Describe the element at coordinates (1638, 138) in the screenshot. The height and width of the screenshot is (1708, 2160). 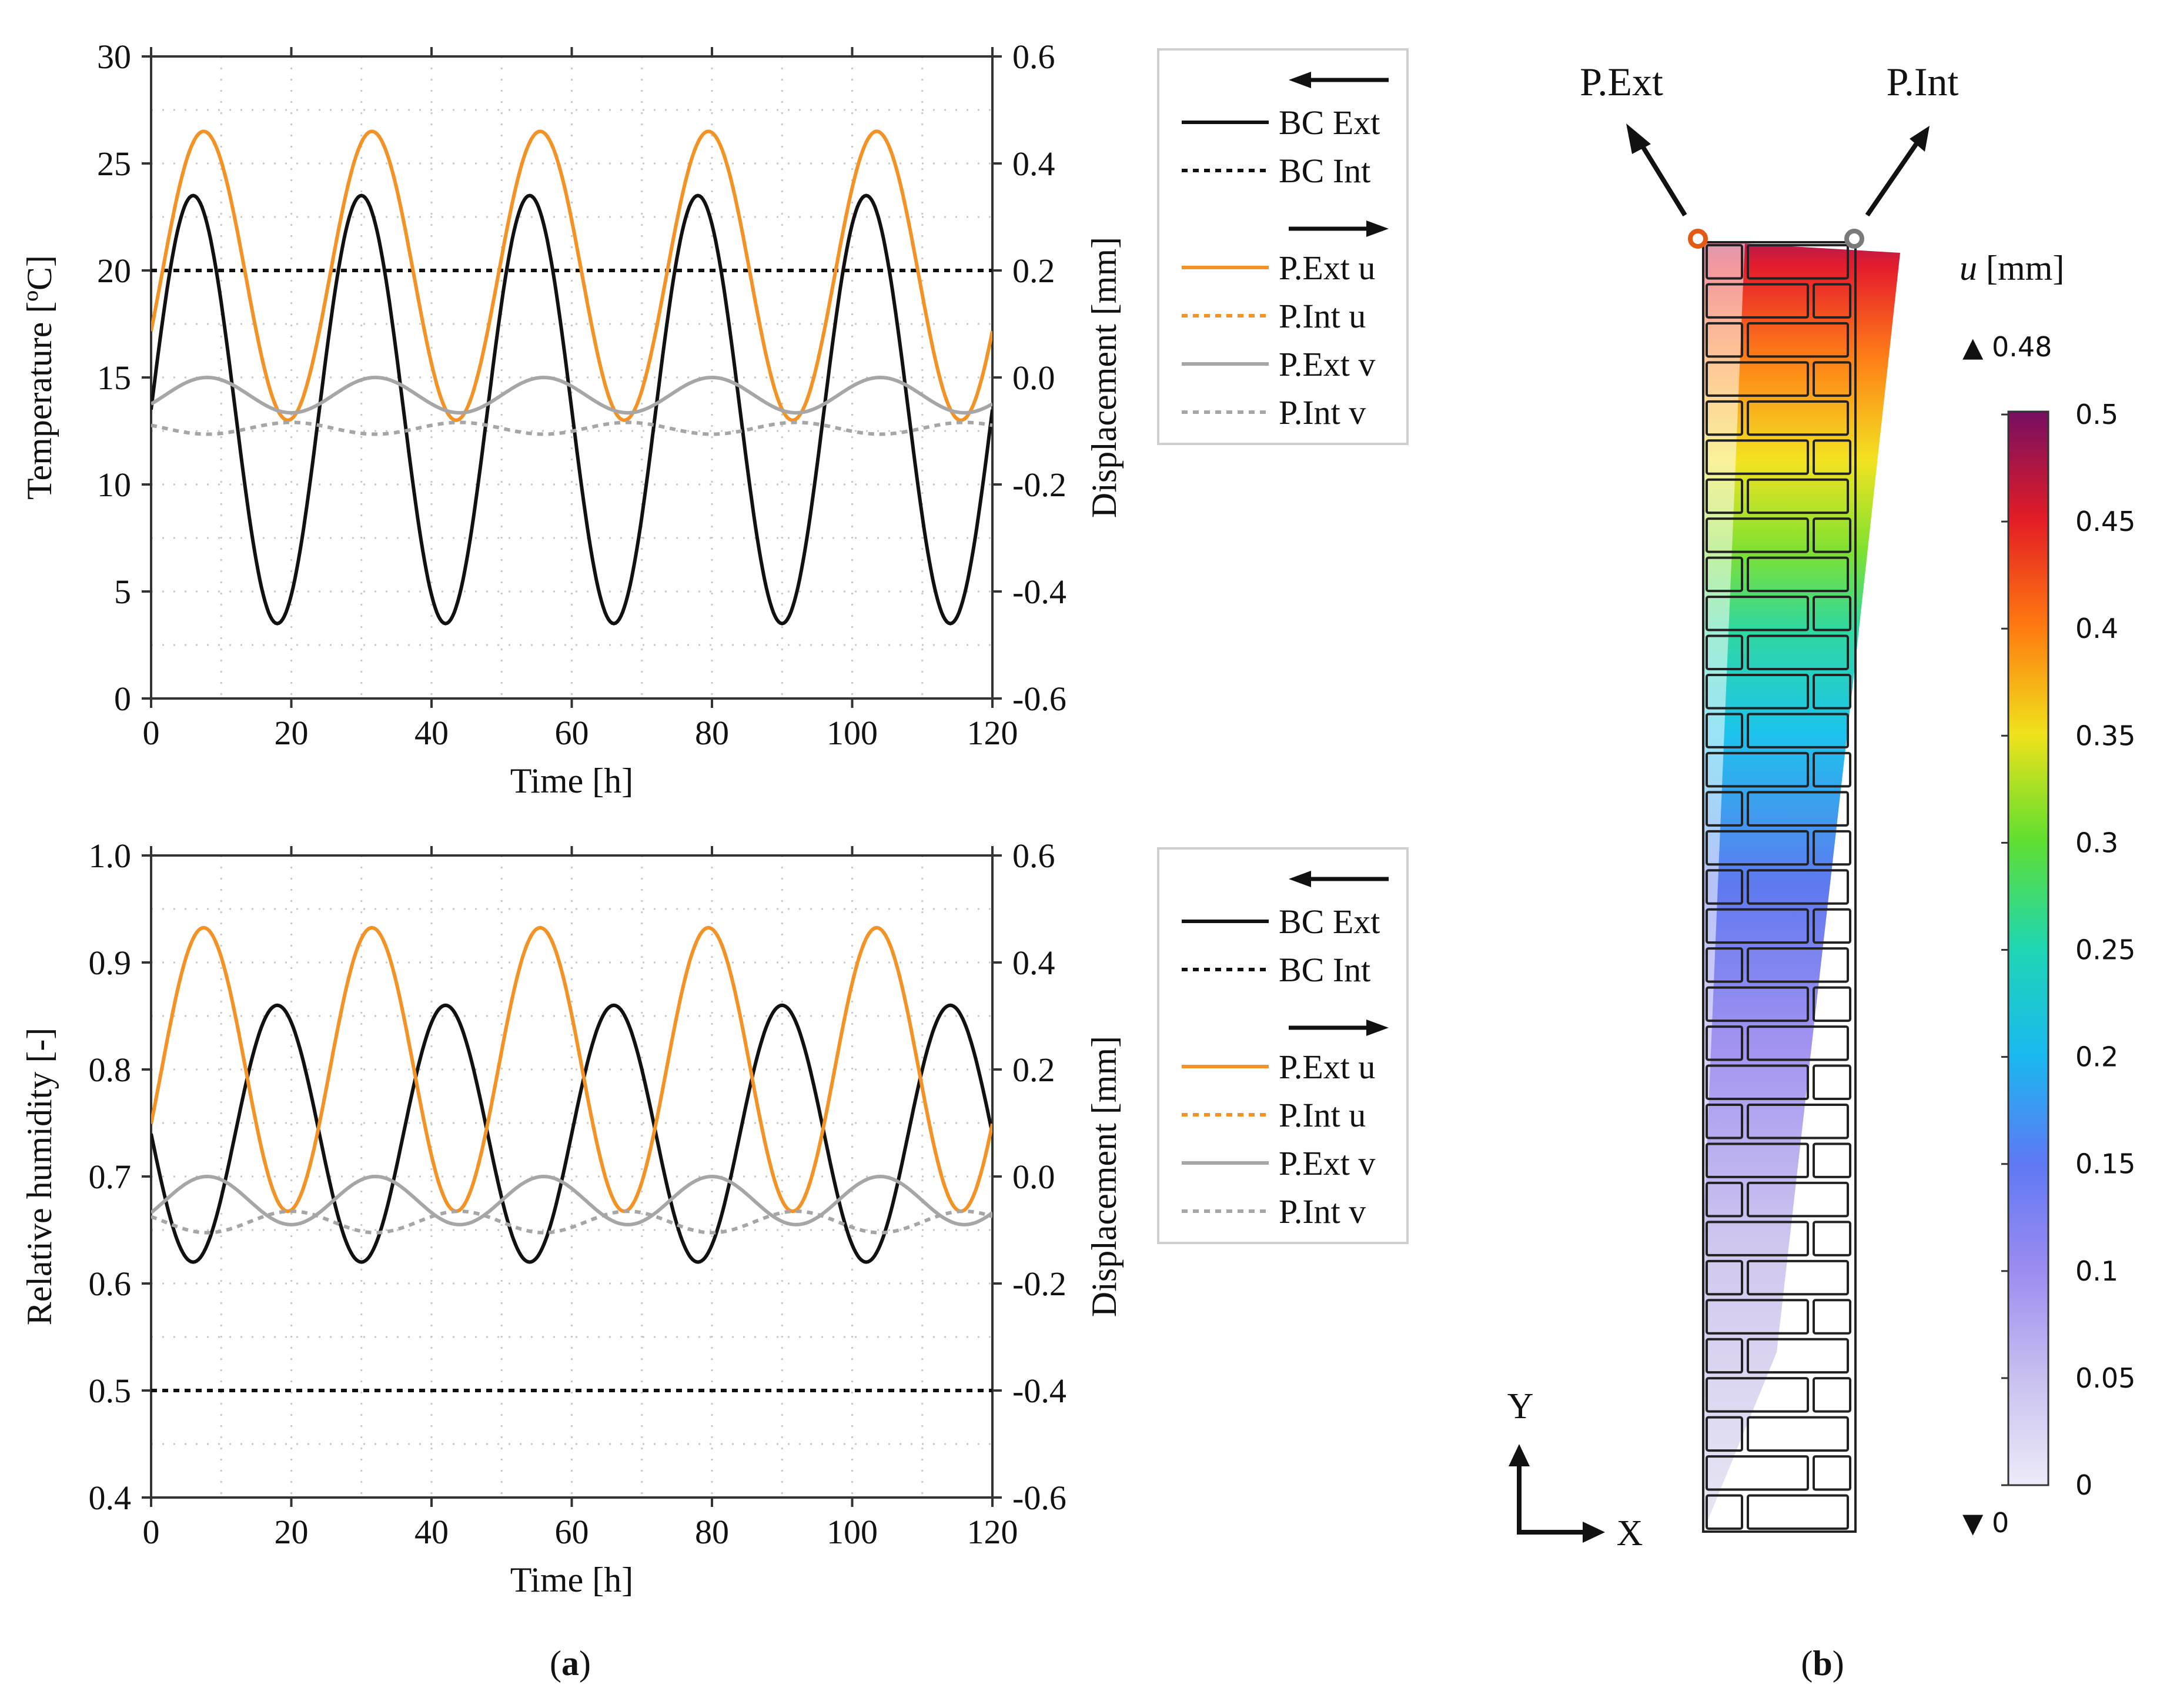
I see `arrow-head-pext` at that location.